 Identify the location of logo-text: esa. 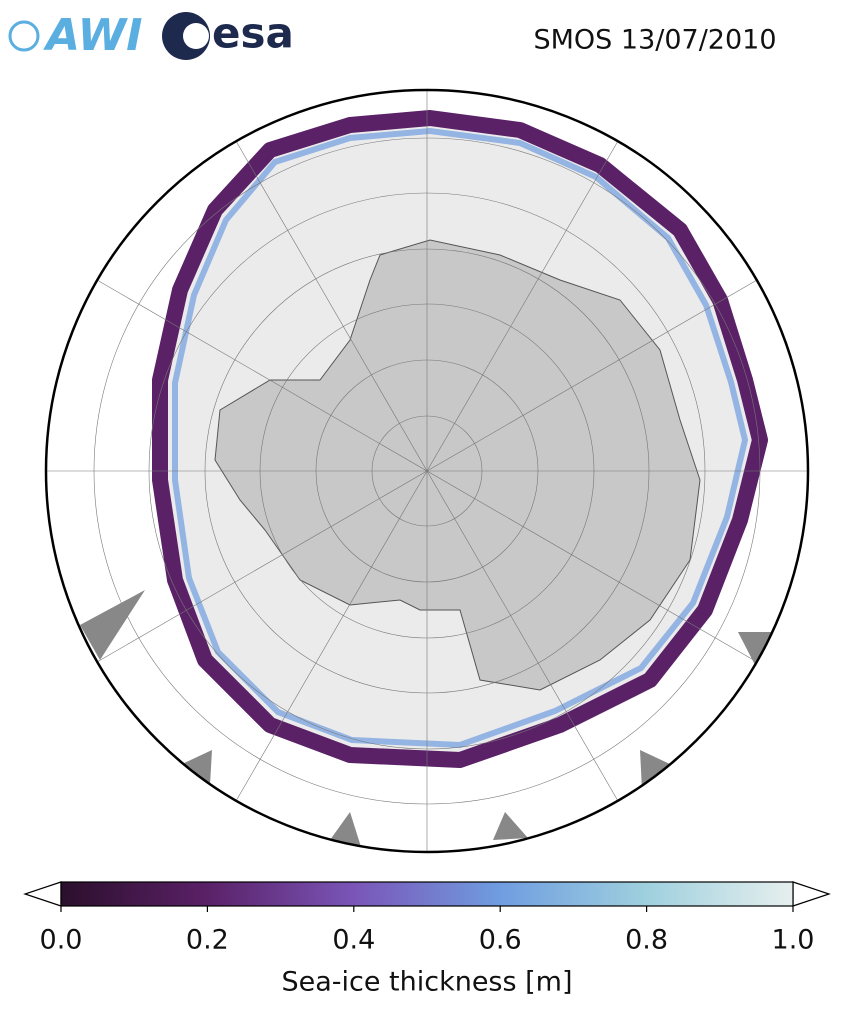
(253, 33).